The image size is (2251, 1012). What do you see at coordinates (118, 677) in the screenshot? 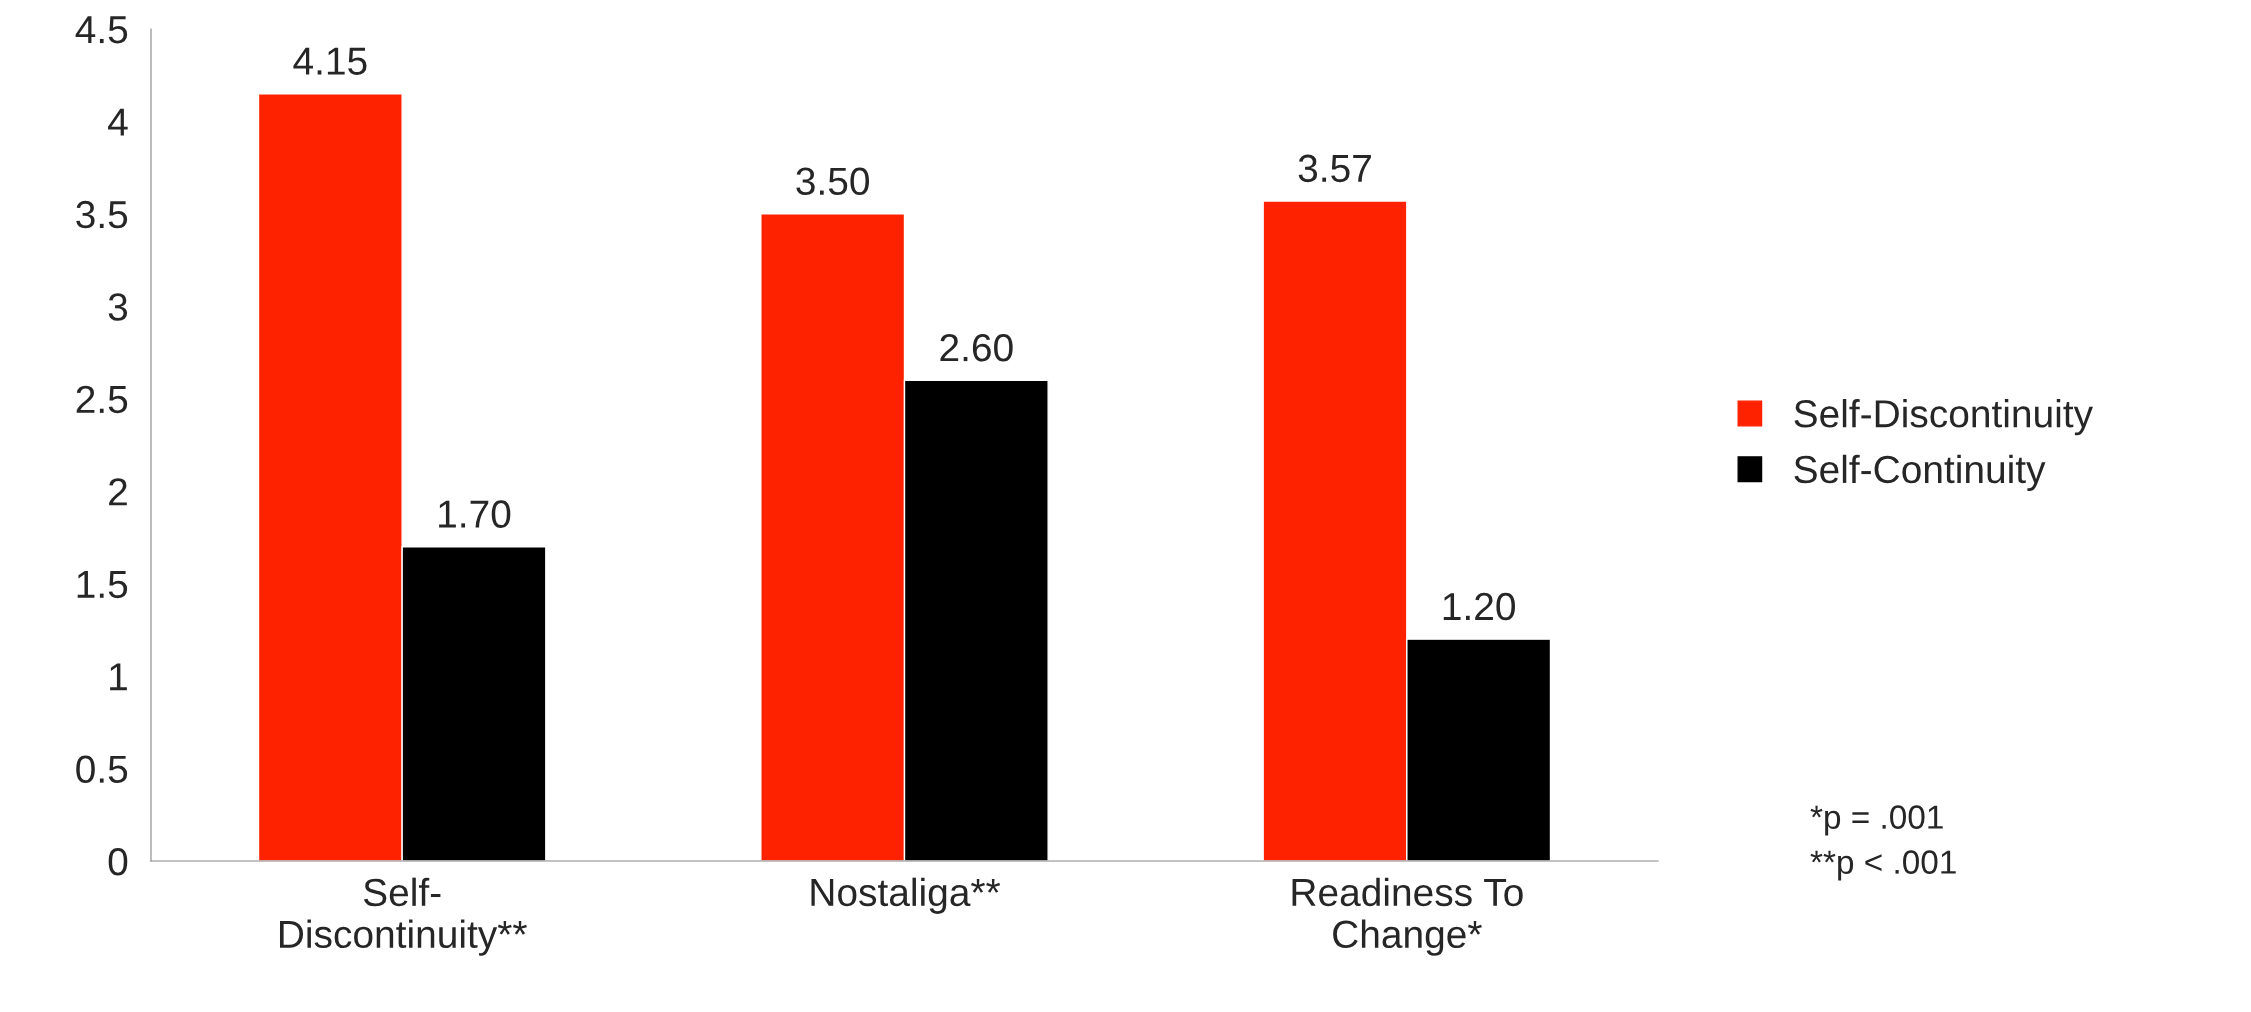
I see `y-tick-label: 1` at bounding box center [118, 677].